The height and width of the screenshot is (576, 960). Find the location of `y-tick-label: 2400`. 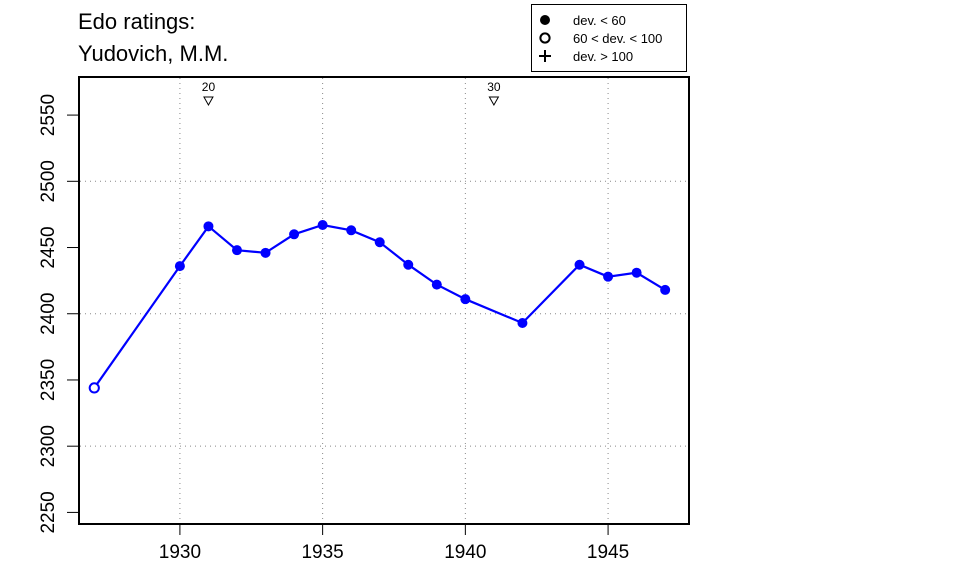

y-tick-label: 2400 is located at coordinates (48, 314).